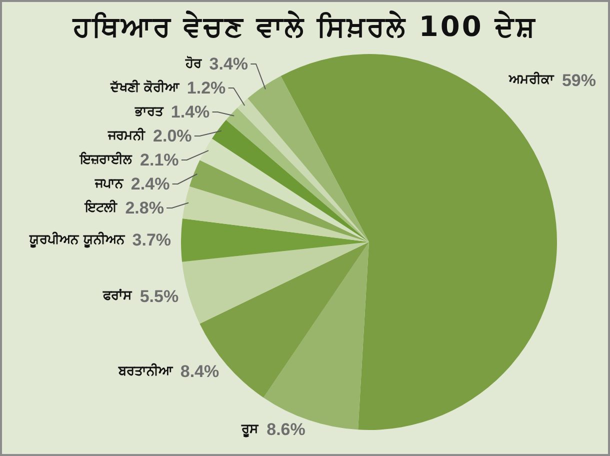 The height and width of the screenshot is (456, 610). What do you see at coordinates (109, 184) in the screenshot?
I see `slice-label: ਜਪਾਨ` at bounding box center [109, 184].